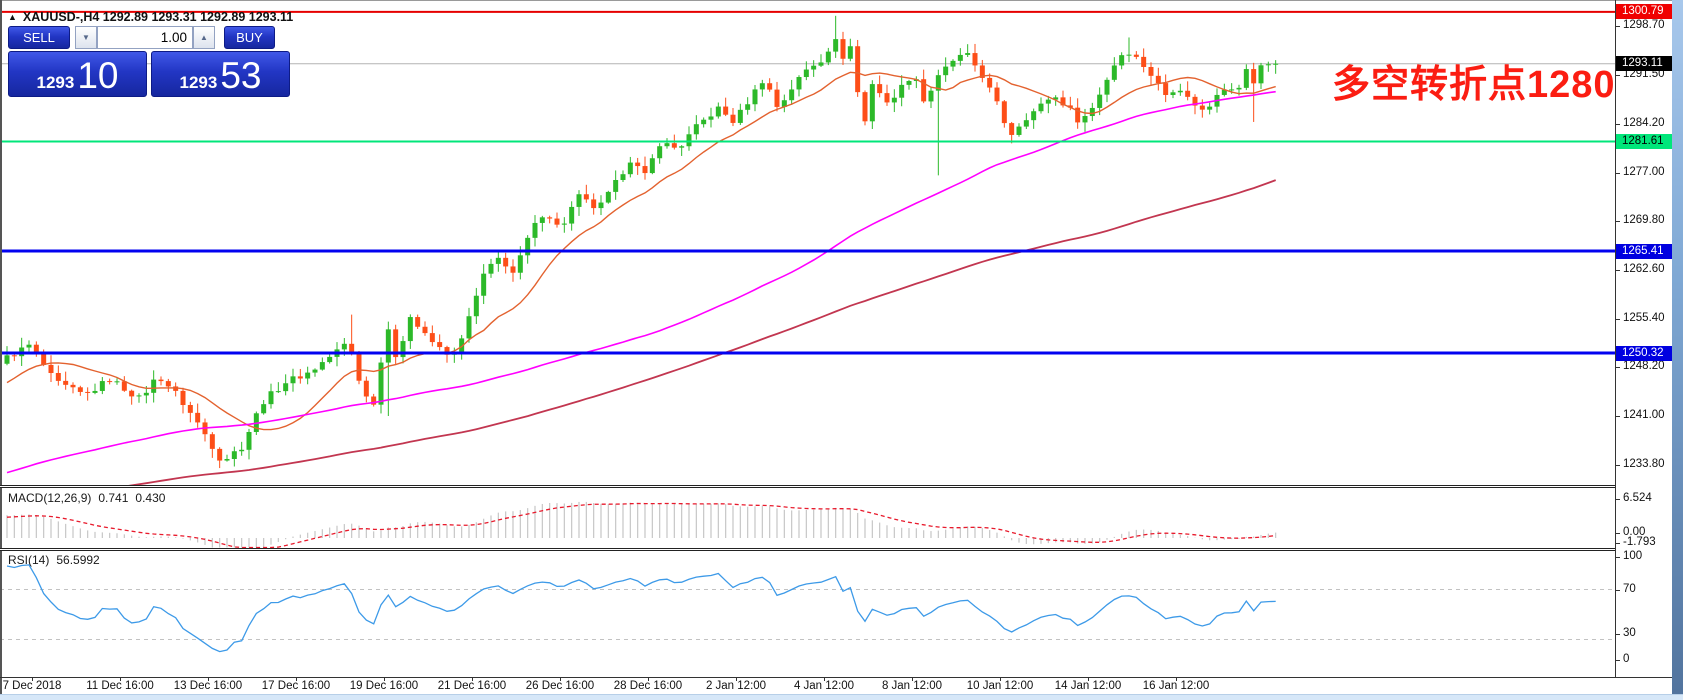  I want to click on rsi-value: 56.5992, so click(78, 560).